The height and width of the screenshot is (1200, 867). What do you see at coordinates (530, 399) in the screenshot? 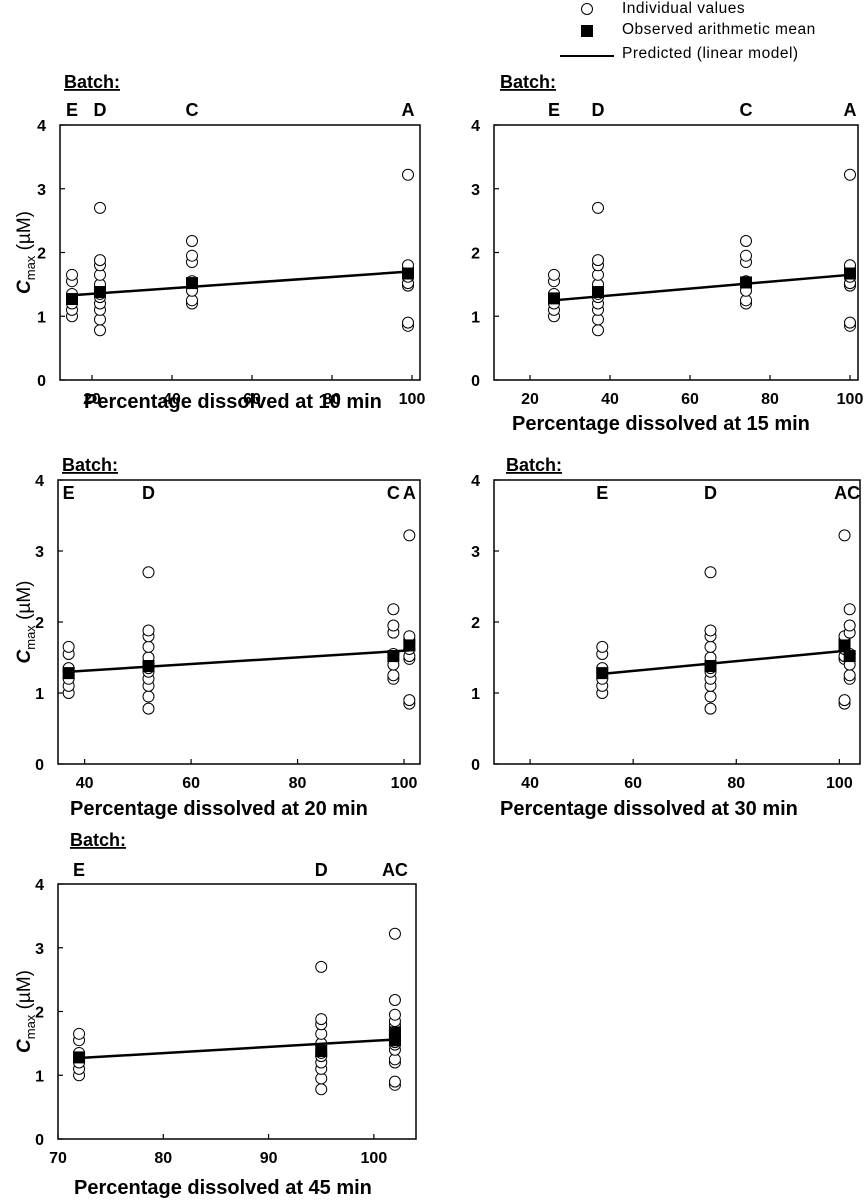
I see `x-tick-label: 20` at bounding box center [530, 399].